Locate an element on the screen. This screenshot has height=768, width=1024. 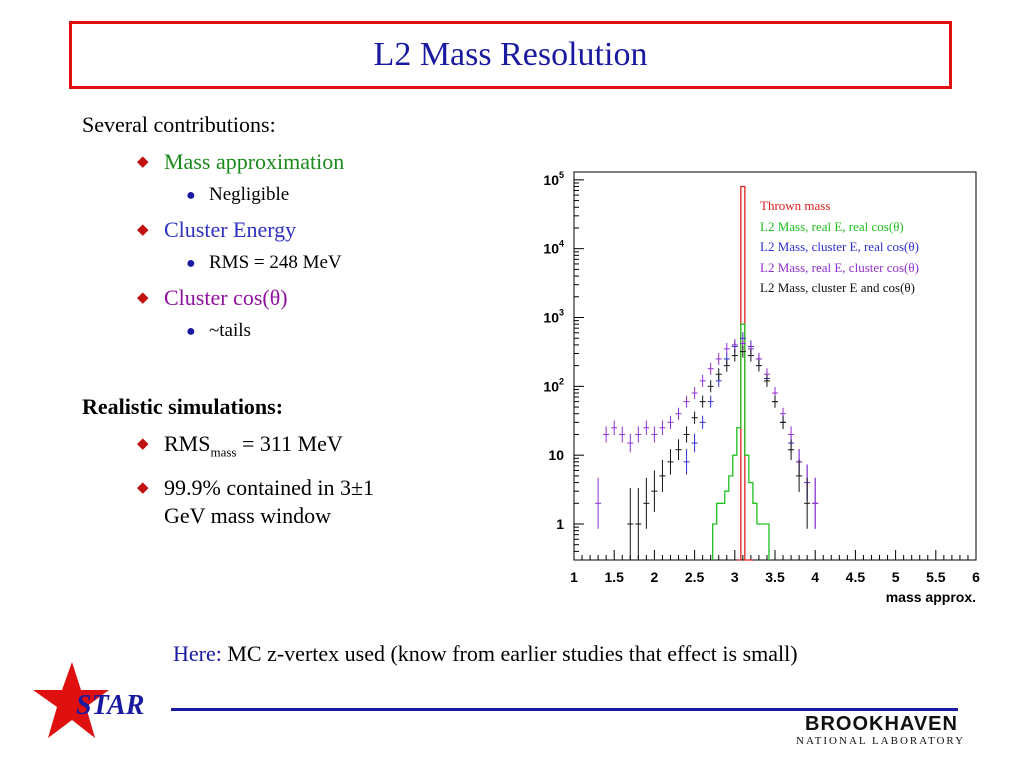
x-tick-label: 2 is located at coordinates (655, 577).